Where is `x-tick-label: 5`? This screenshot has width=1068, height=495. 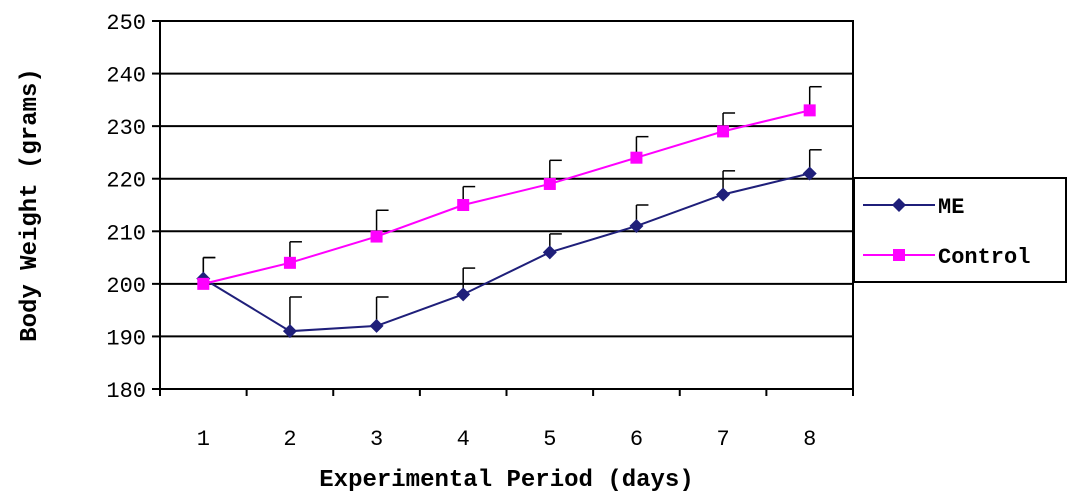
x-tick-label: 5 is located at coordinates (549, 439).